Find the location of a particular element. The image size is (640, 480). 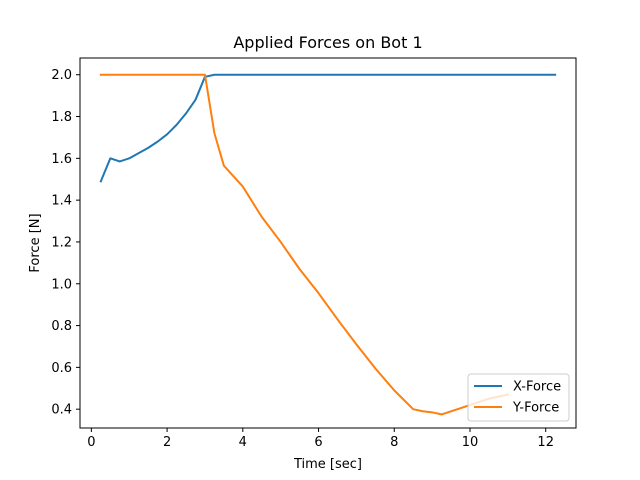

x-axis-ticks: 0 2 4 6 8 10 12 is located at coordinates (320, 439).